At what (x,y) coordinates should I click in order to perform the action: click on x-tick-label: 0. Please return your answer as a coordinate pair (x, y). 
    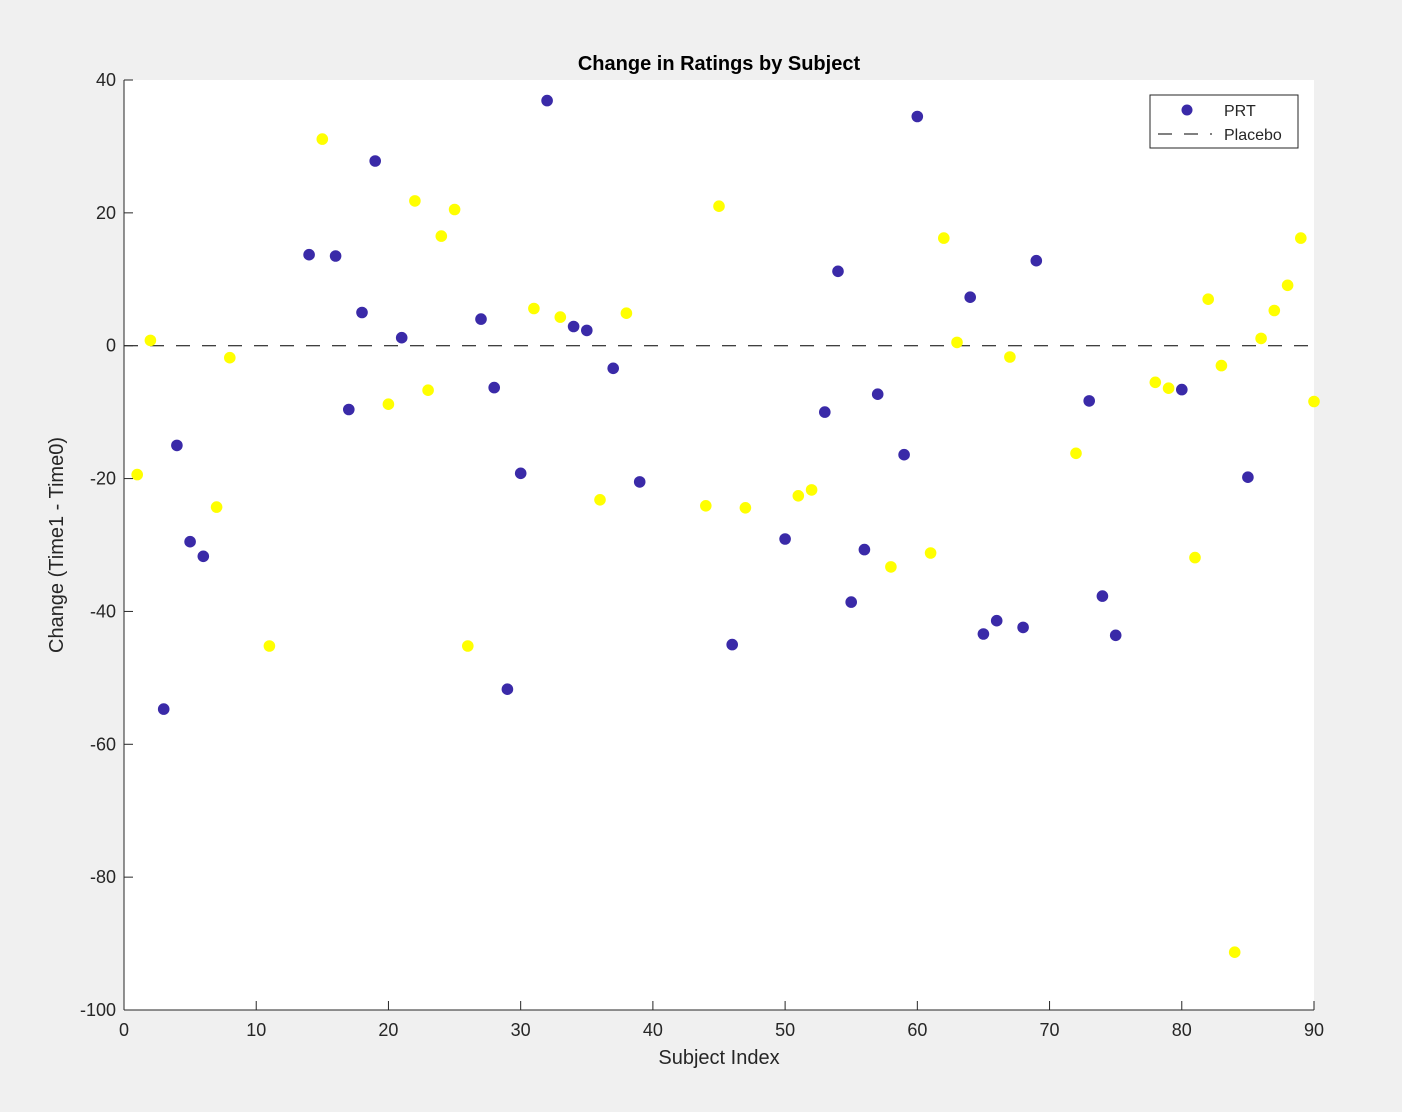
    Looking at the image, I should click on (124, 1030).